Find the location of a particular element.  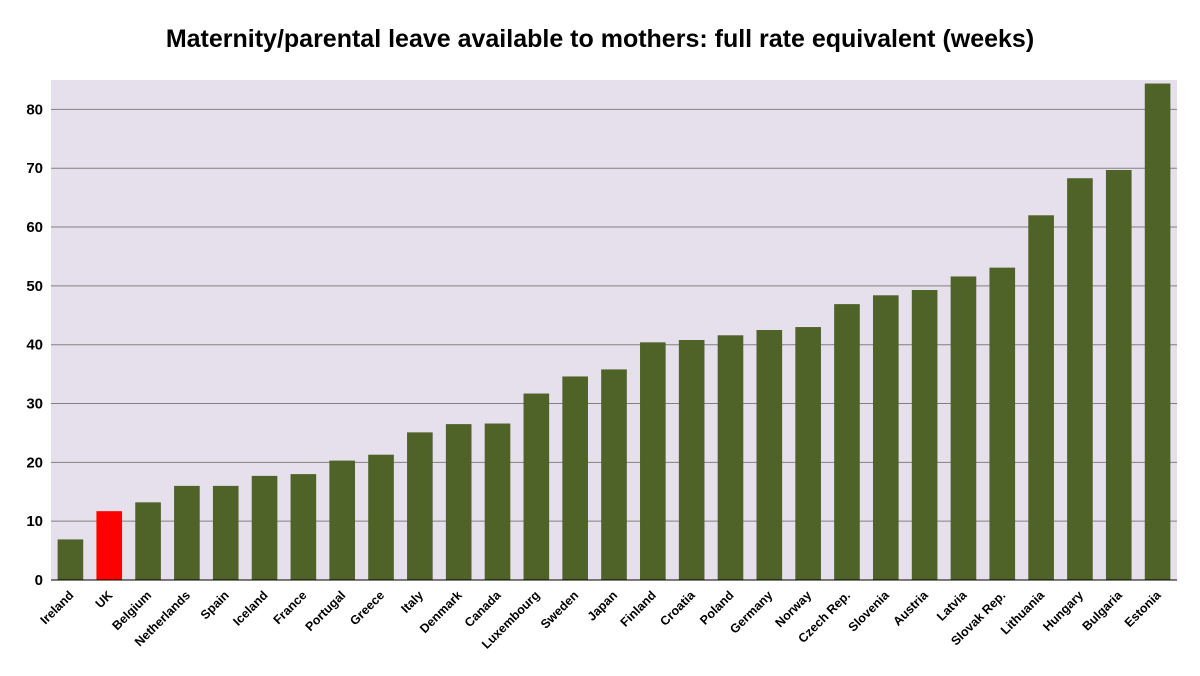

bar-lithuania is located at coordinates (1041, 397).